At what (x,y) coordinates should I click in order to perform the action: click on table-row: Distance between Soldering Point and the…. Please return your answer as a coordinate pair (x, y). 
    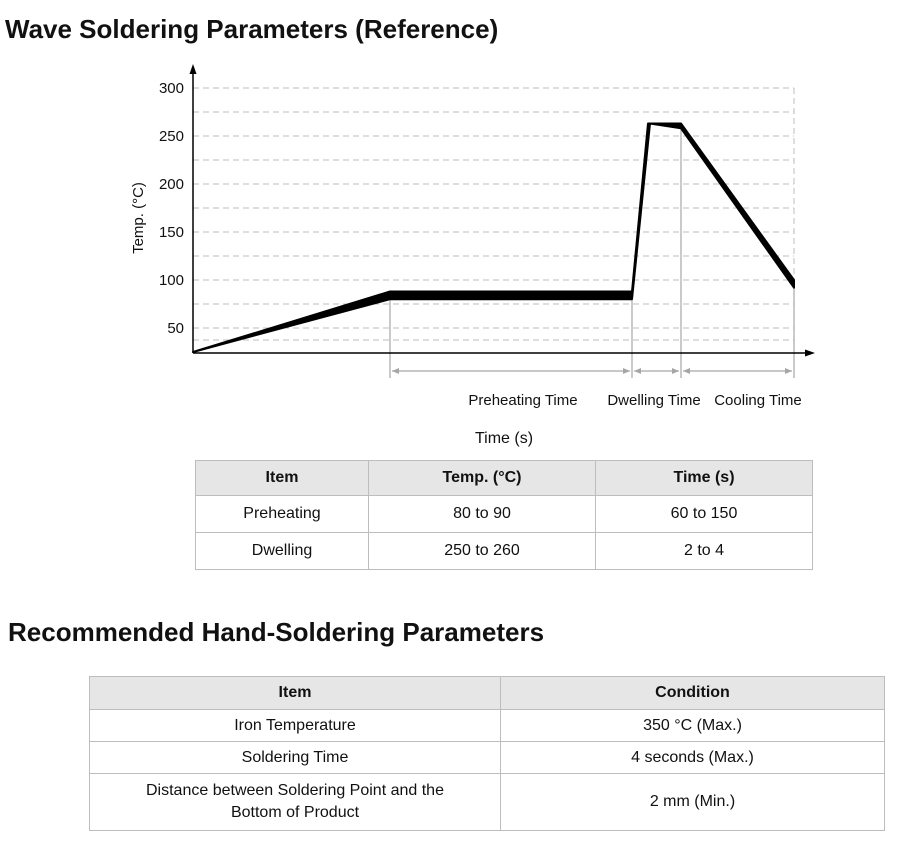
    Looking at the image, I should click on (487, 802).